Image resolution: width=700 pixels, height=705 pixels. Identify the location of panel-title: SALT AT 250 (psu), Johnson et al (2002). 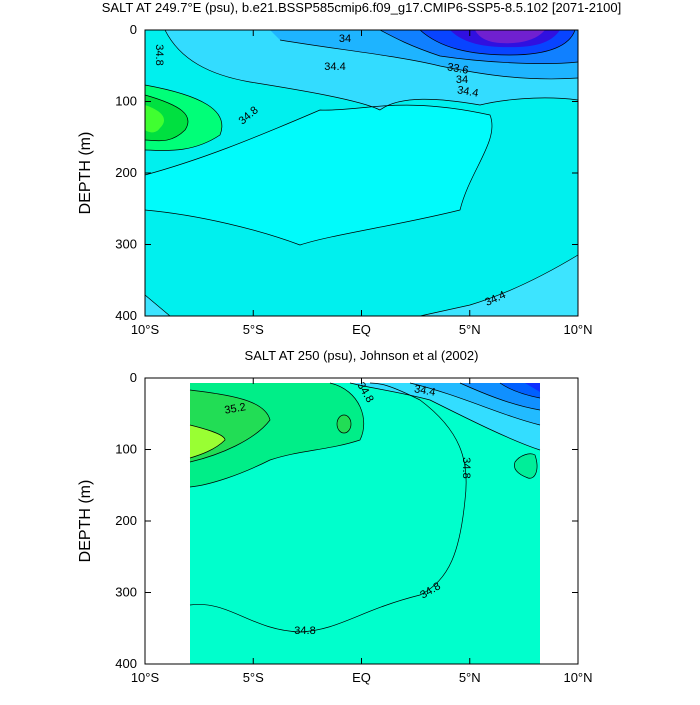
(362, 355).